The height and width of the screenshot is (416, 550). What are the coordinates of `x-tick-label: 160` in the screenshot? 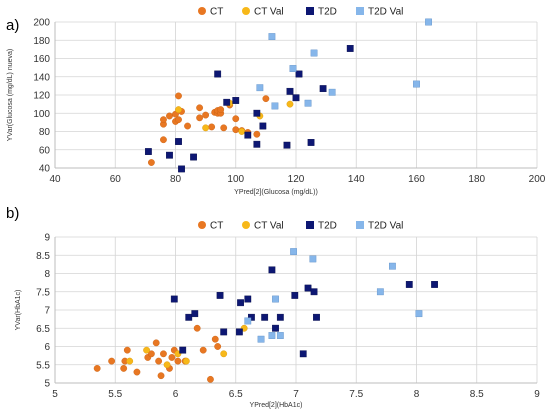 It's located at (416, 179).